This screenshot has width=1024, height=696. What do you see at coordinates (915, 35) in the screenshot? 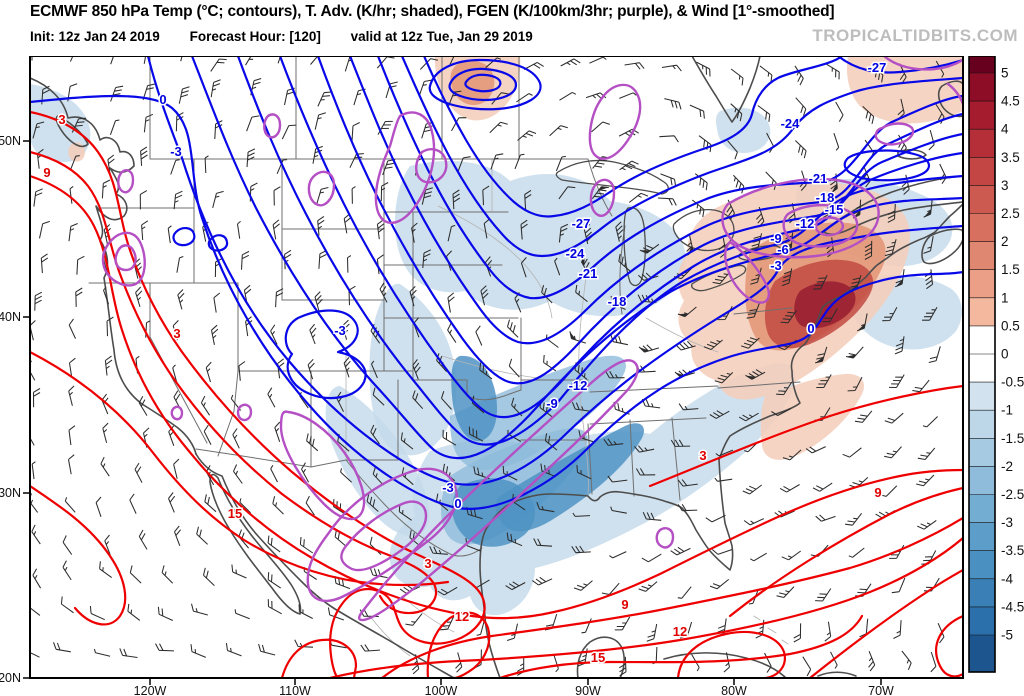
I see `watermark: TROPICALTIDBITS.COM` at bounding box center [915, 35].